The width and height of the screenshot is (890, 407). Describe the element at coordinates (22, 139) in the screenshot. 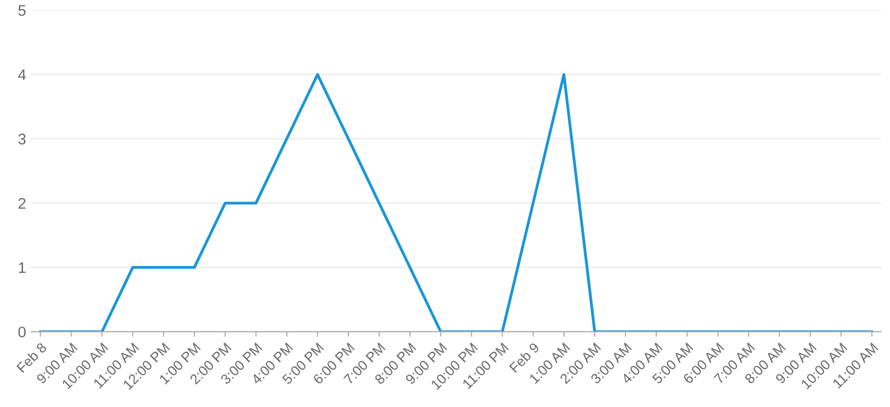

I see `y-tick-label: 3` at that location.